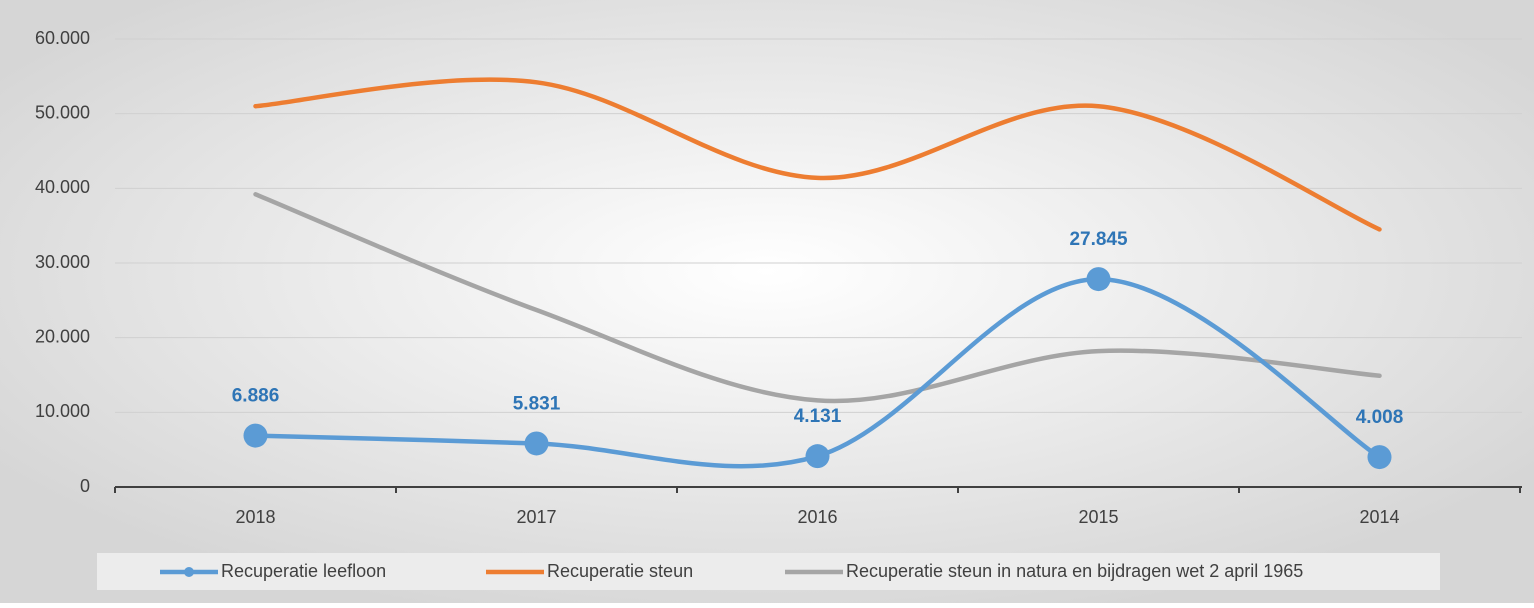 This screenshot has width=1534, height=608. Describe the element at coordinates (62, 187) in the screenshot. I see `y-tick-label: 40.000` at that location.